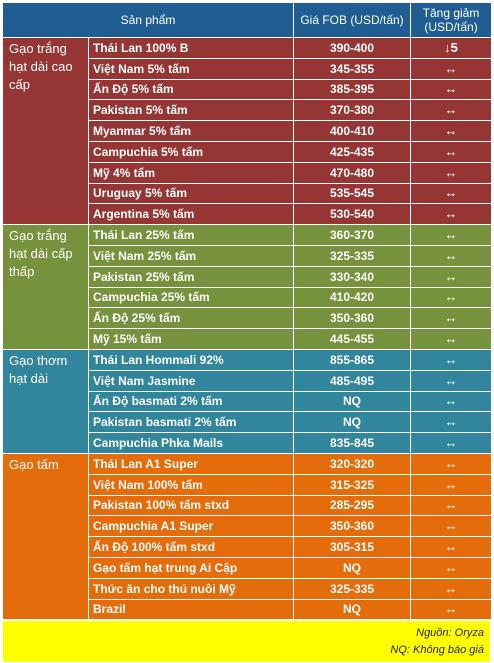  I want to click on price-cell: 385-395, so click(352, 89).